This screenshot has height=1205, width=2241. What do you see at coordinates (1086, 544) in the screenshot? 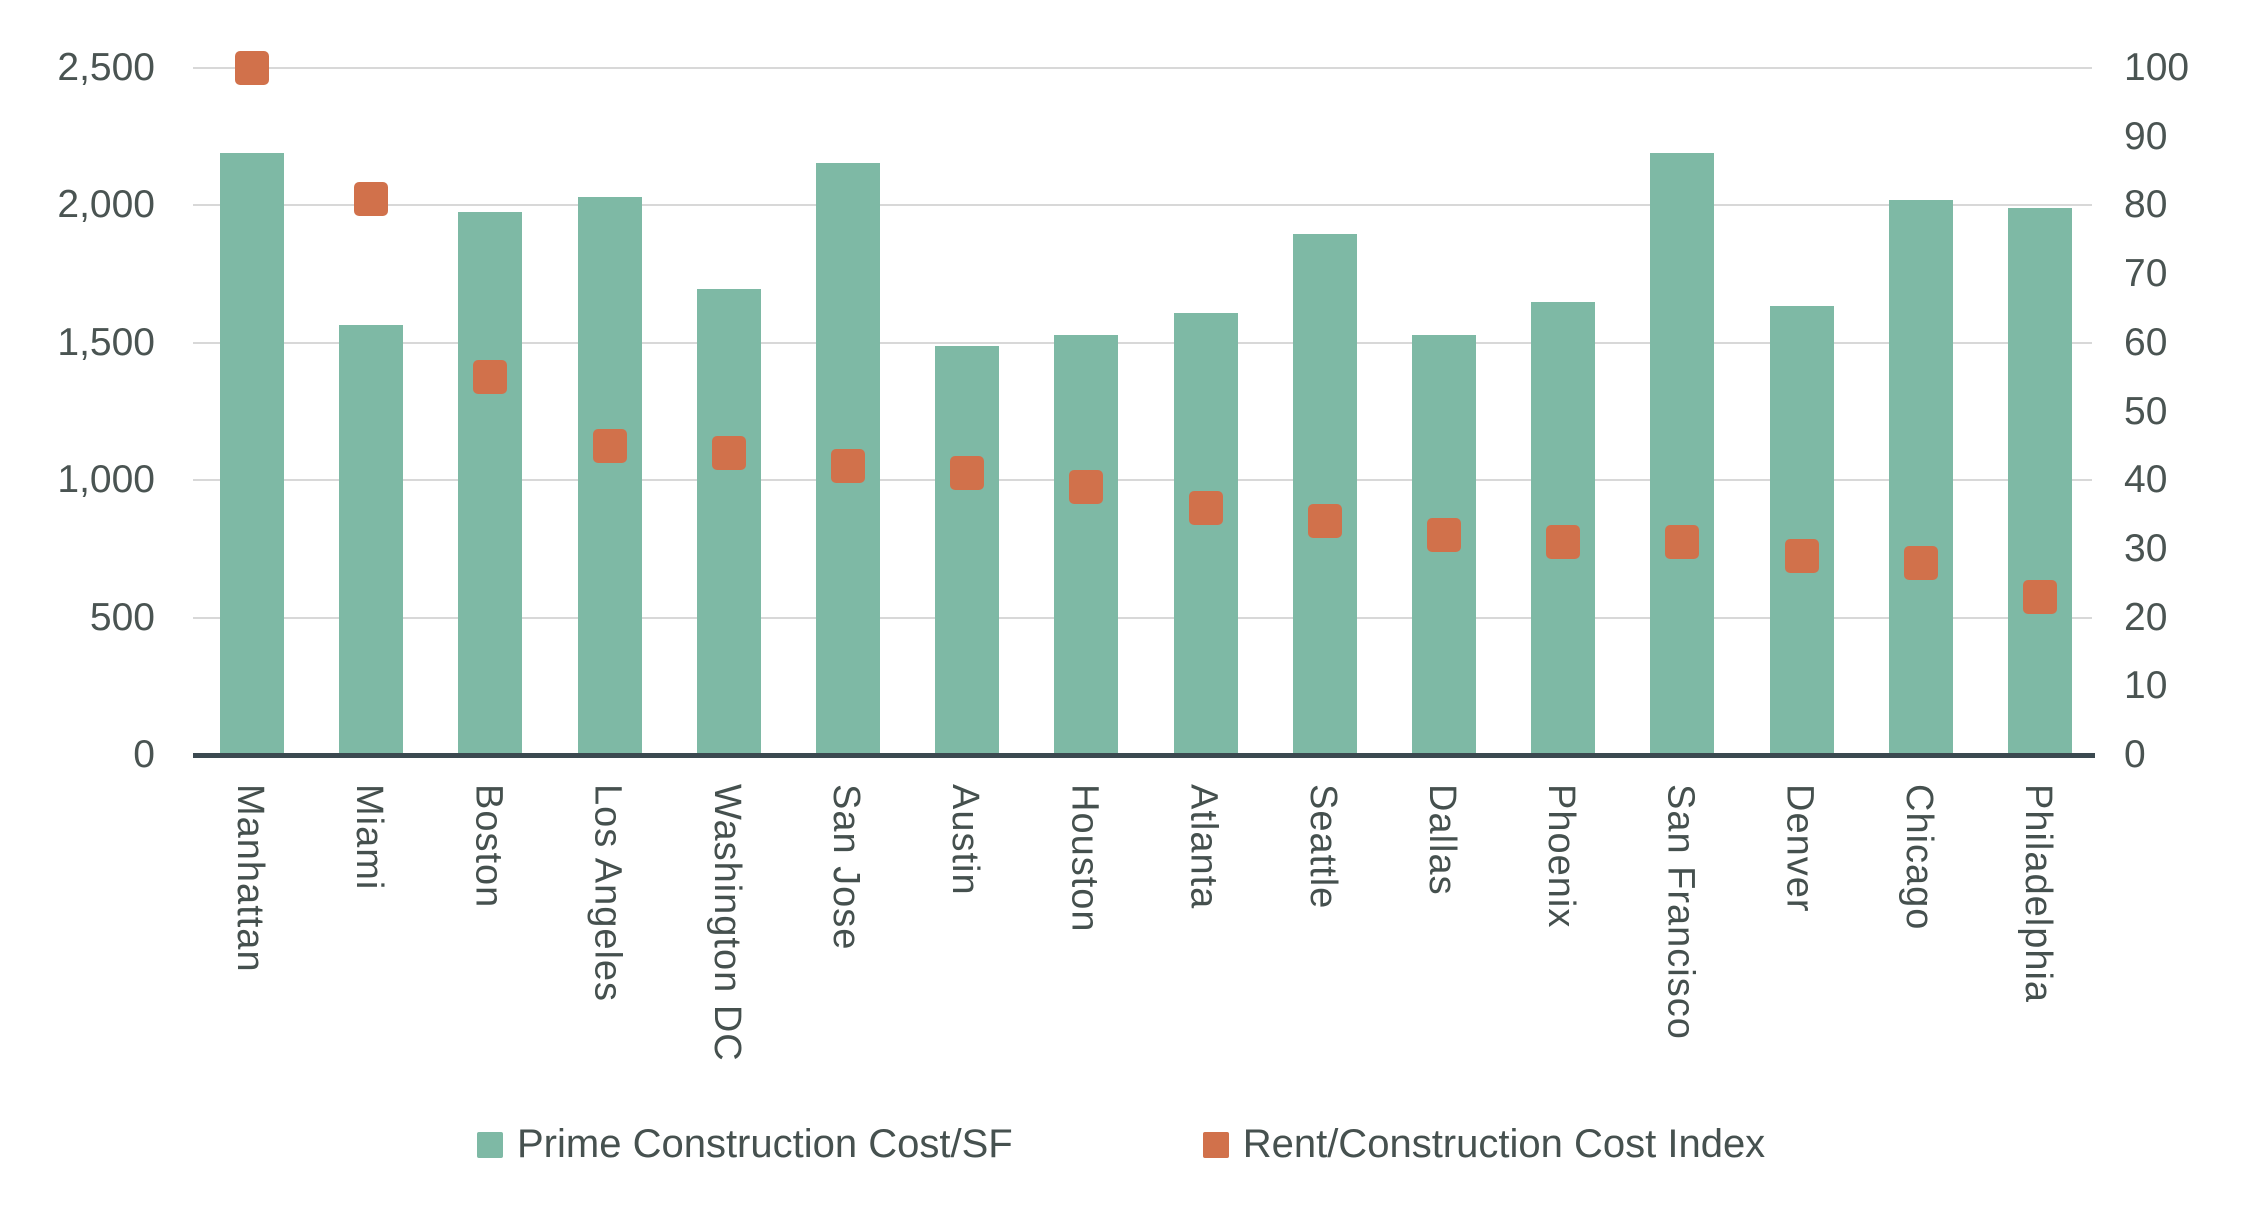
I see `bar-houston` at bounding box center [1086, 544].